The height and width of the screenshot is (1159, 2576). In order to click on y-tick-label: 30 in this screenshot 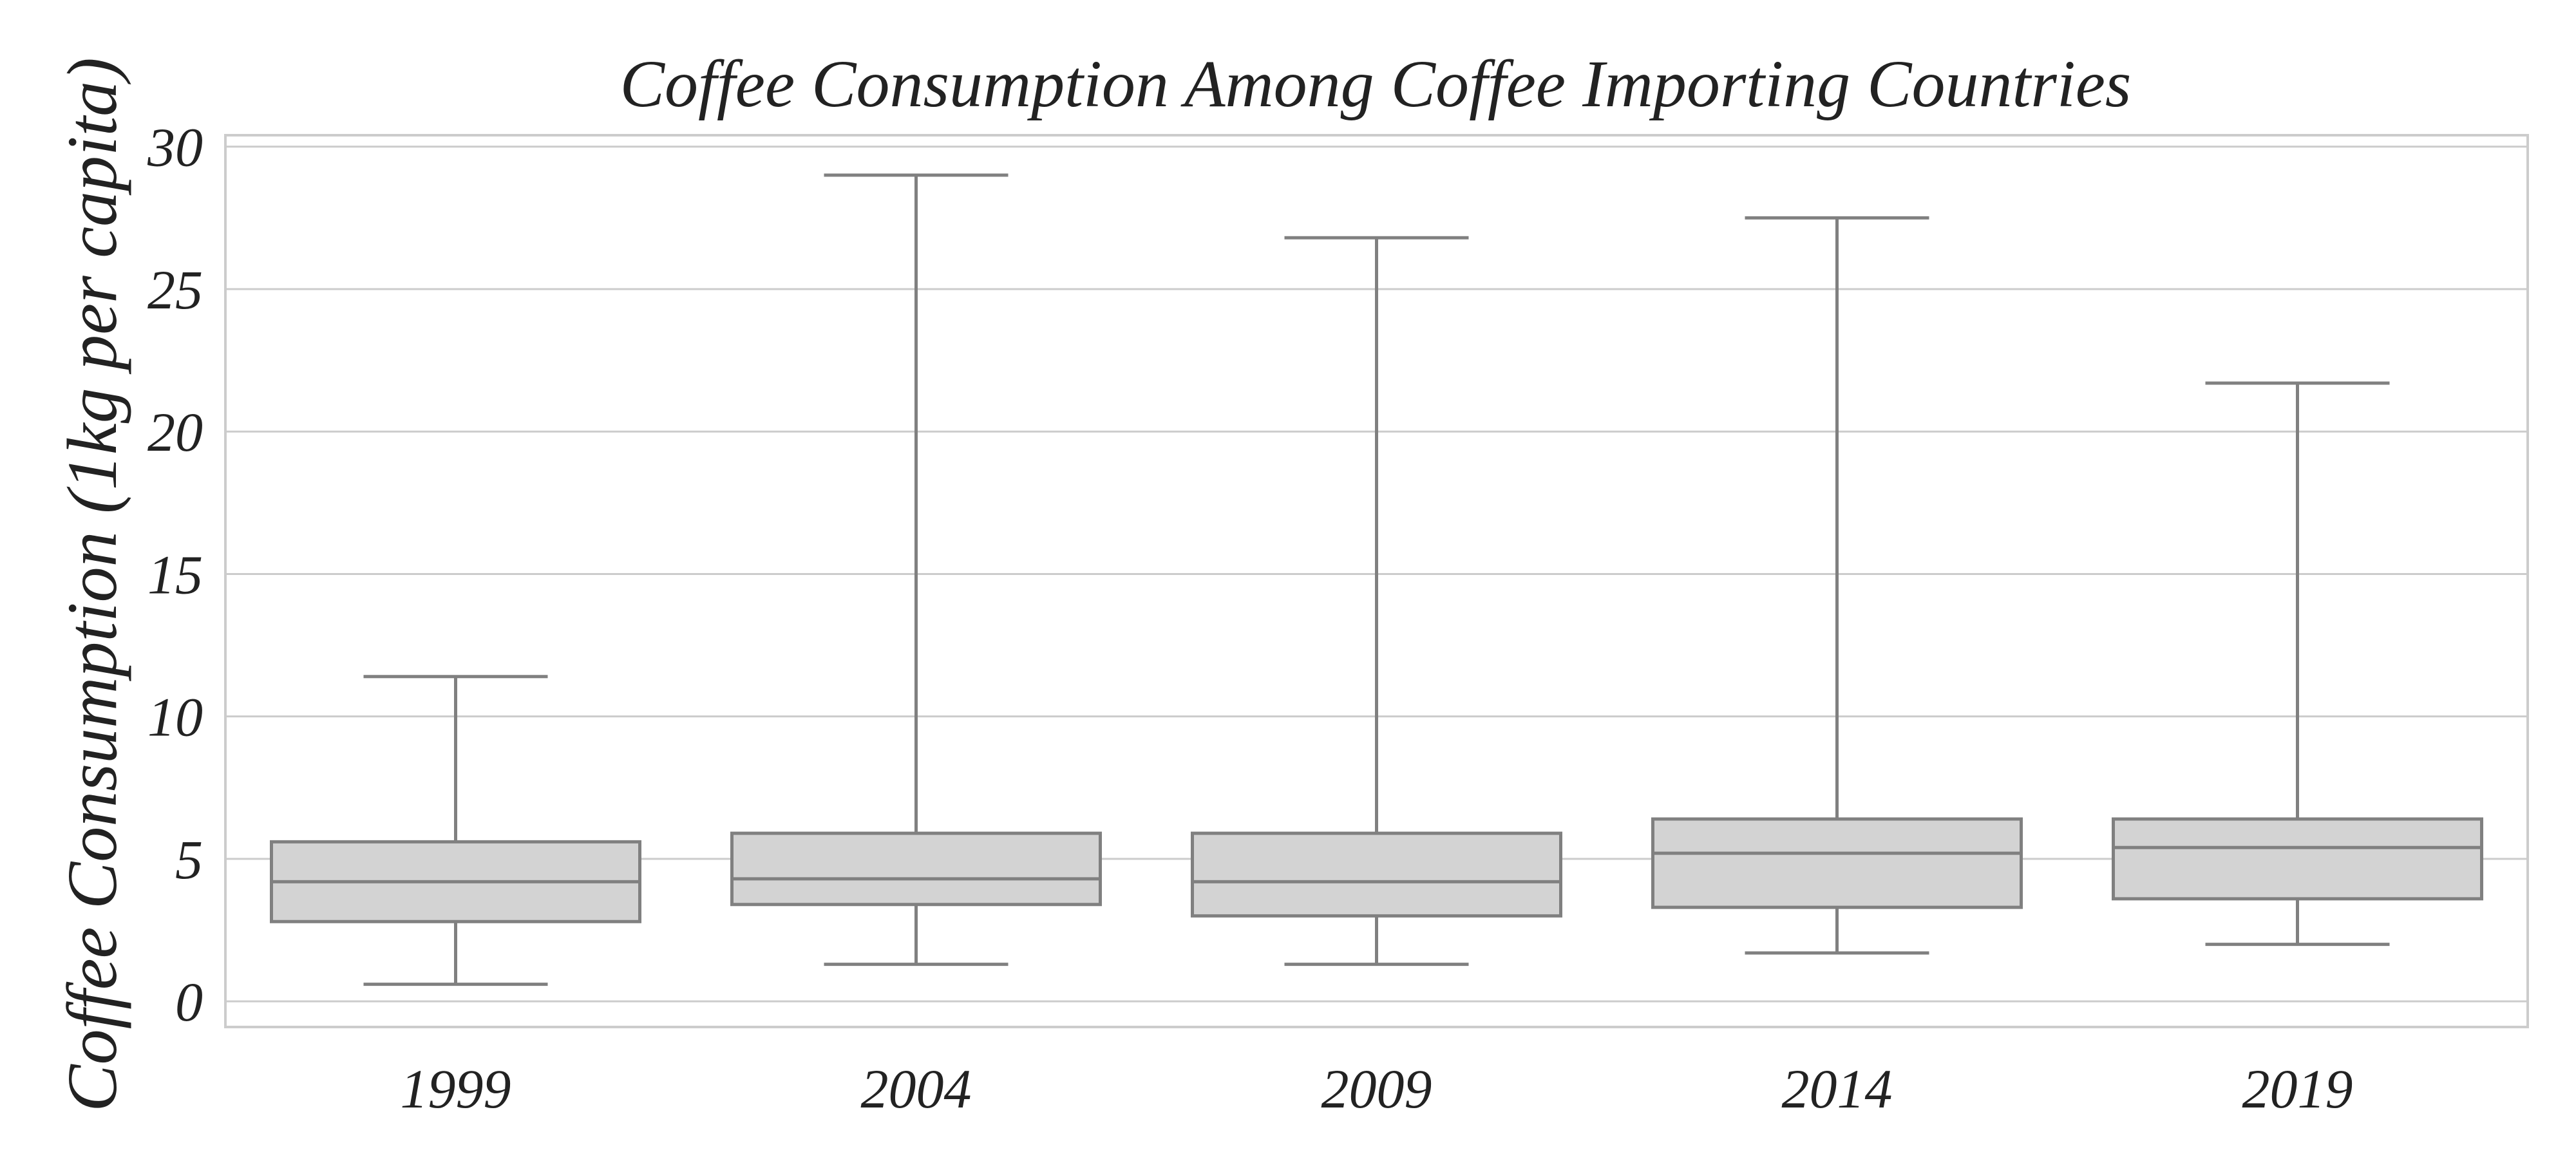, I will do `click(175, 147)`.